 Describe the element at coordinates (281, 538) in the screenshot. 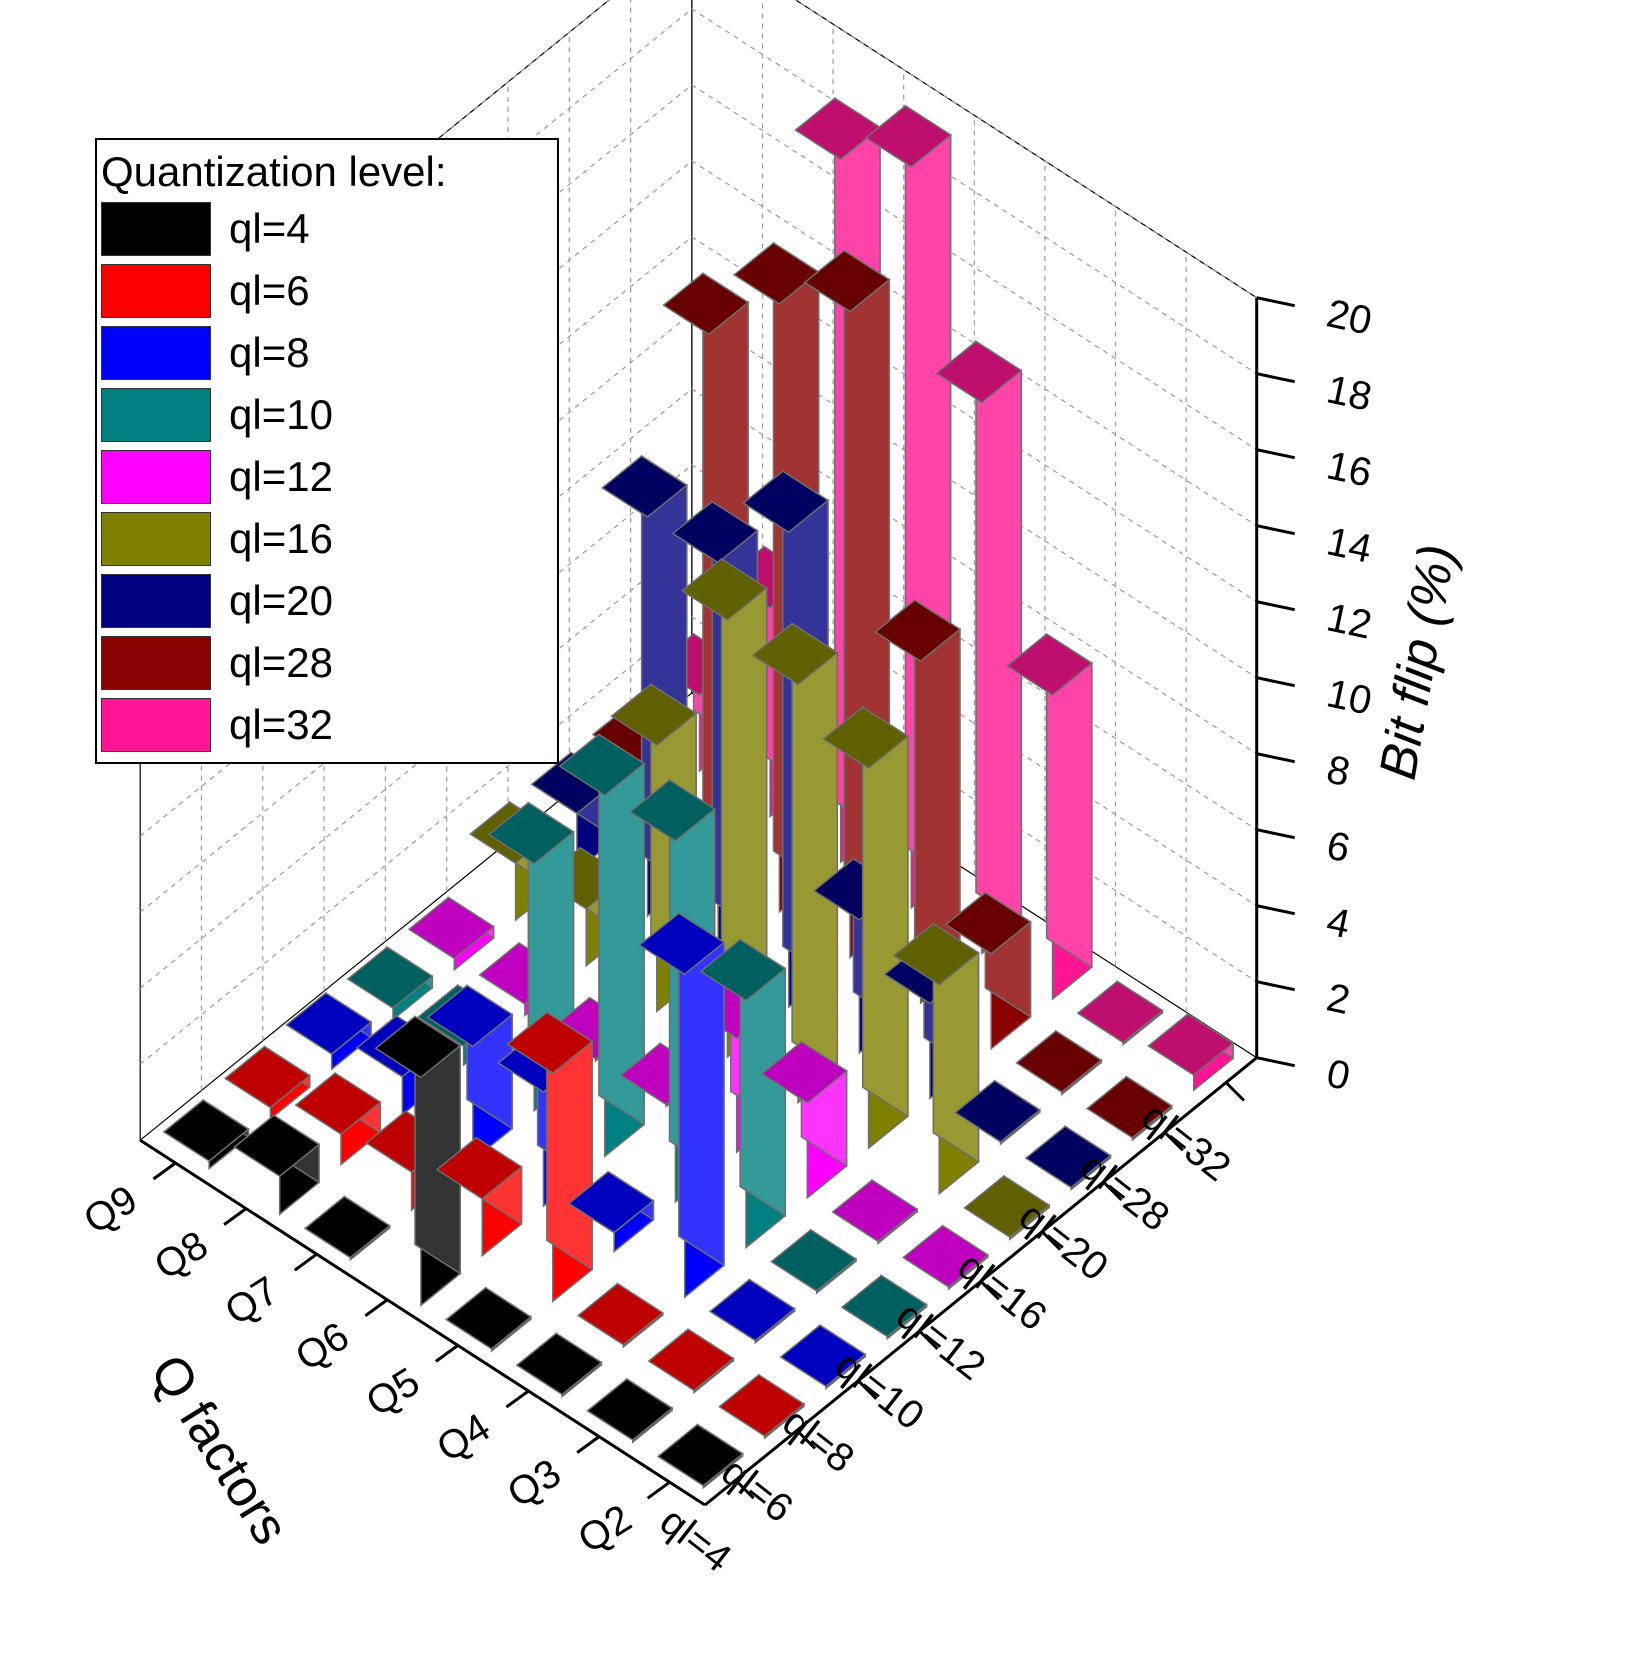

I see `legend-label: ql=16` at that location.